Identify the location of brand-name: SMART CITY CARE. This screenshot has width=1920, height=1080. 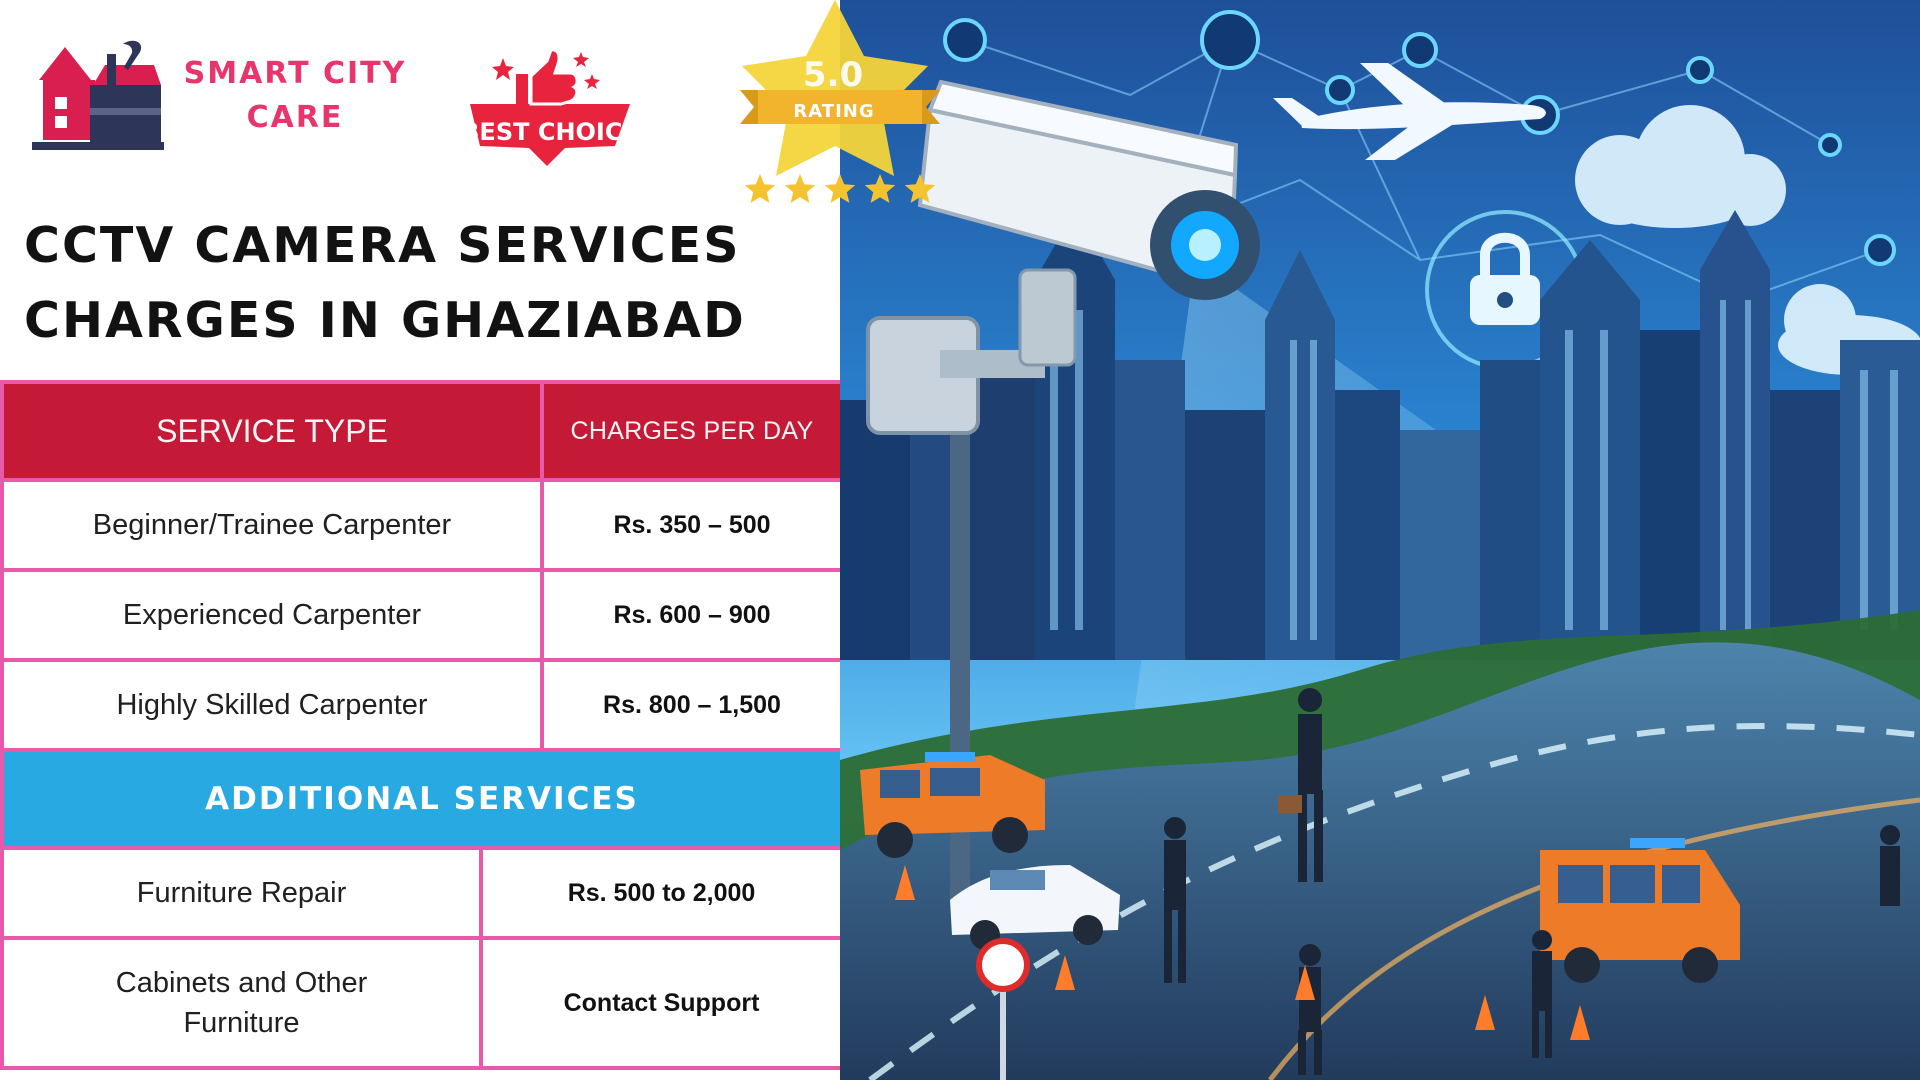
(295, 96).